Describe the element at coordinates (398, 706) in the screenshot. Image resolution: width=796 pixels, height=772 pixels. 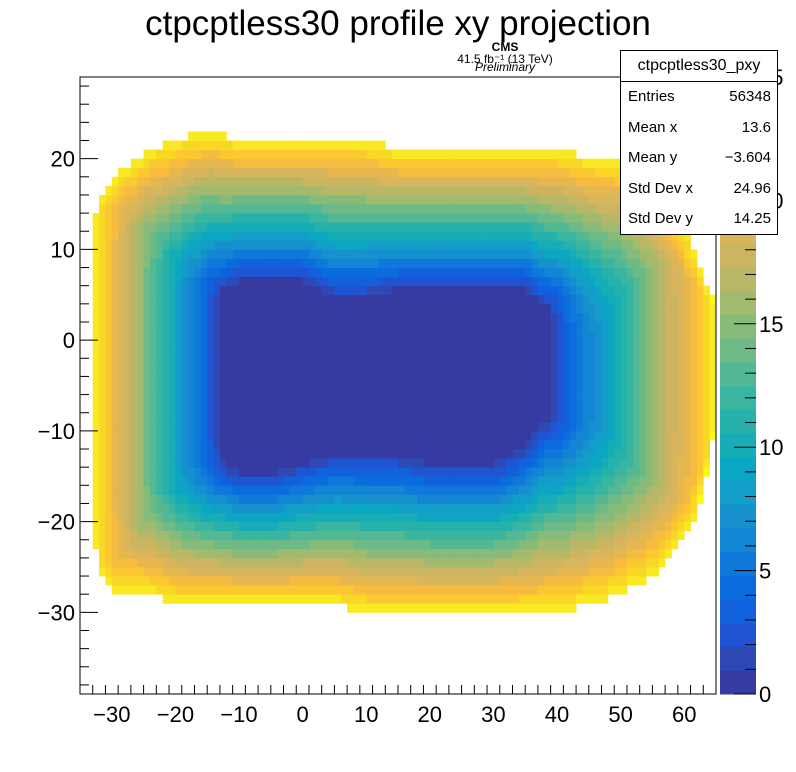
I see `x-axis: −30 −20 −10 0 10 20 30 40 50 60` at that location.